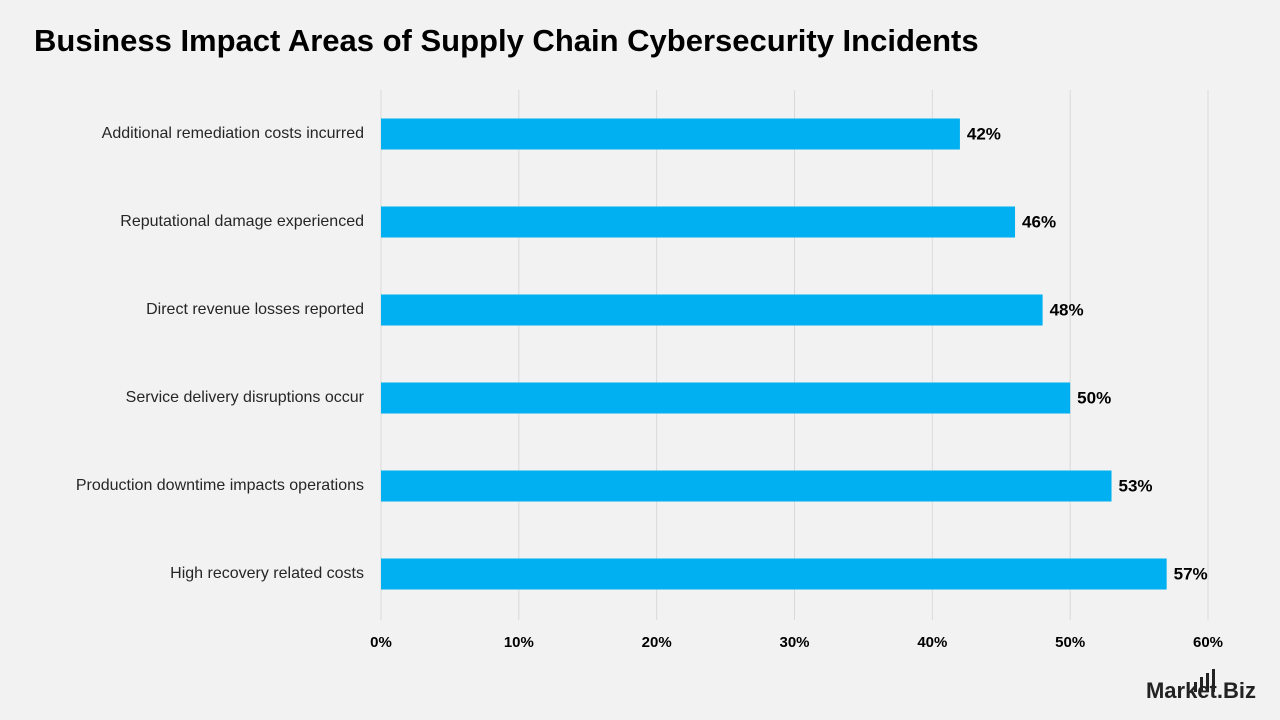 The height and width of the screenshot is (720, 1280). I want to click on value-label: 53%, so click(1136, 485).